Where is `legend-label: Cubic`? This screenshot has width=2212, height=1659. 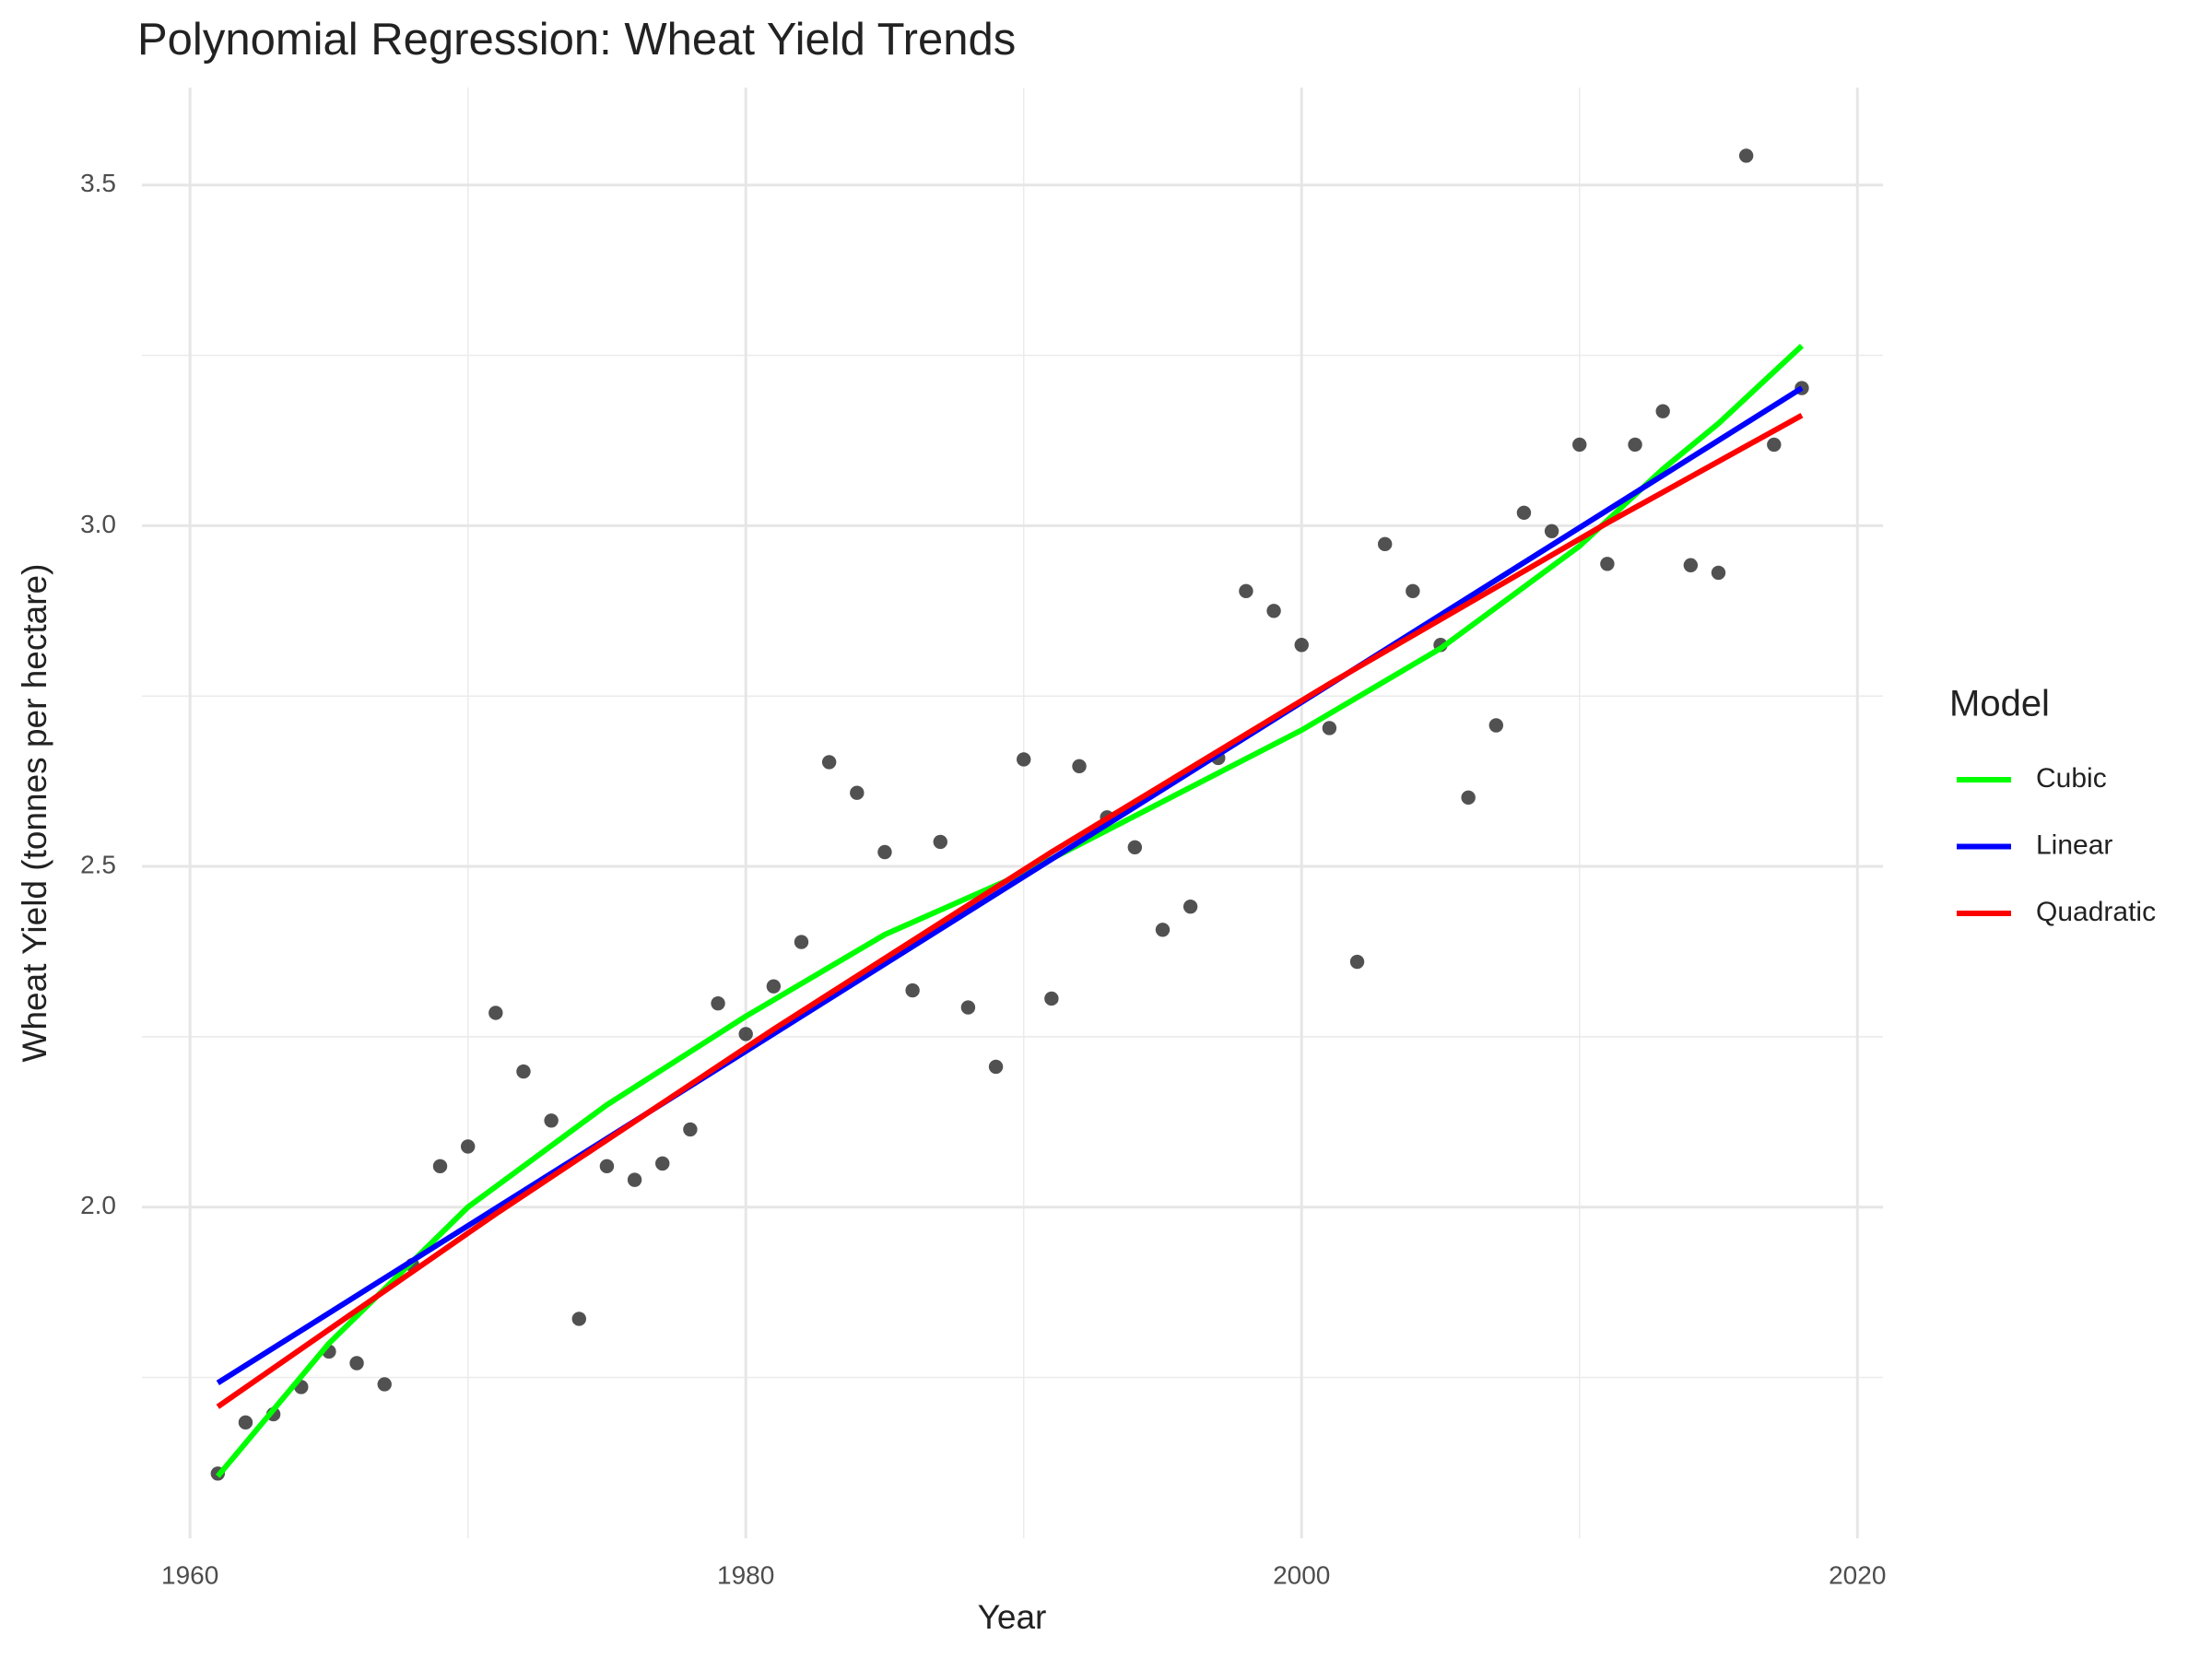
legend-label: Cubic is located at coordinates (2071, 778).